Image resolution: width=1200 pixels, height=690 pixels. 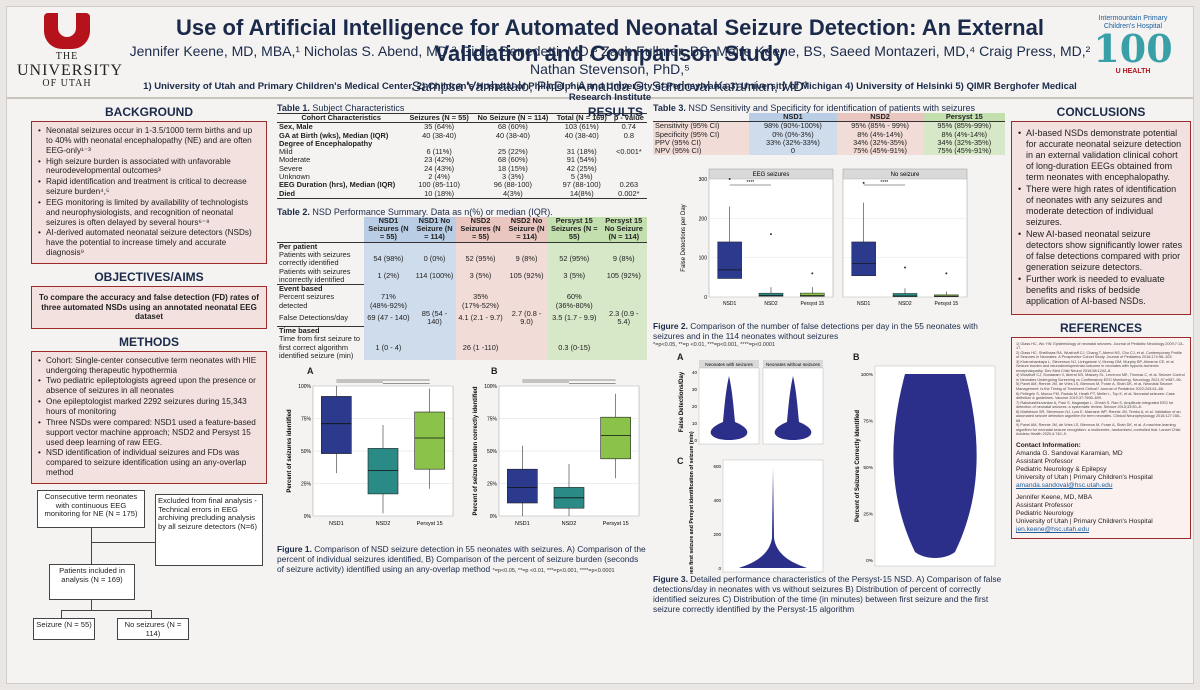 What do you see at coordinates (628, 118) in the screenshot?
I see `table1-header-cell: p - value` at bounding box center [628, 118].